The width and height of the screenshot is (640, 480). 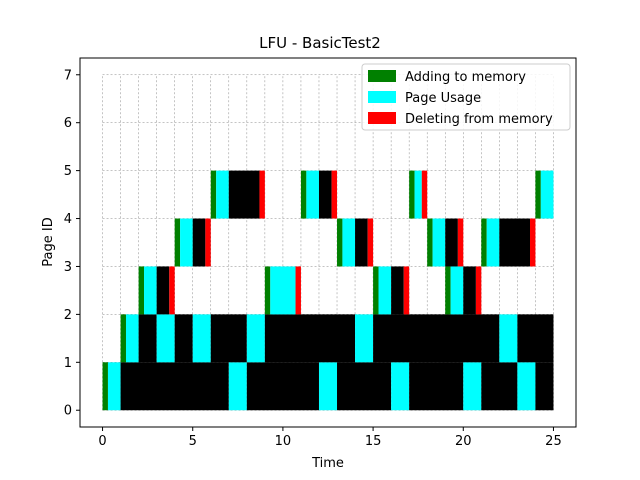 I want to click on legend-swatch-add, so click(x=382, y=76).